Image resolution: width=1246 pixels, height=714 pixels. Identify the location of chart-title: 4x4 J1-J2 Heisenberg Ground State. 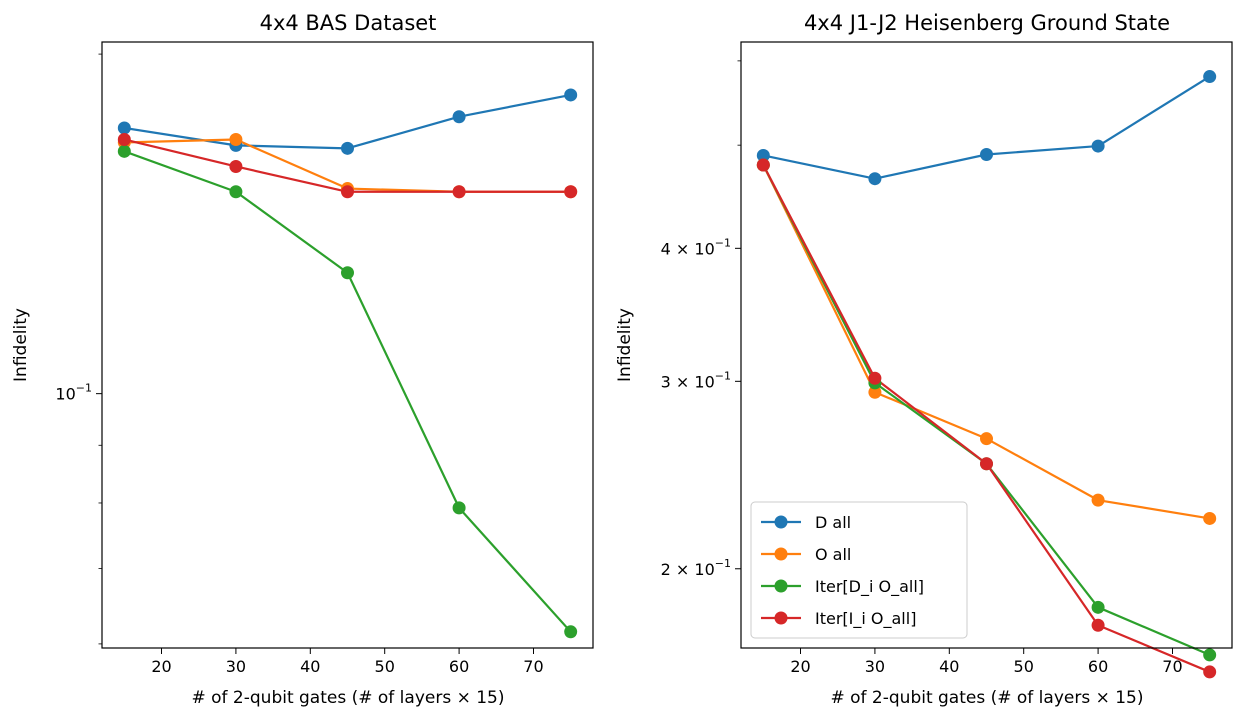
(987, 23).